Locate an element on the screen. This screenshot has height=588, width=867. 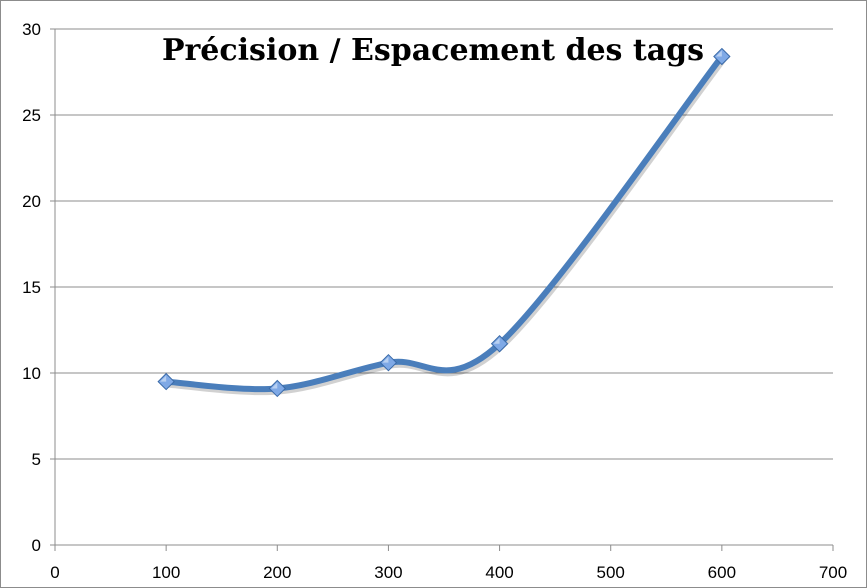
x-tick-label: 0 is located at coordinates (54, 572).